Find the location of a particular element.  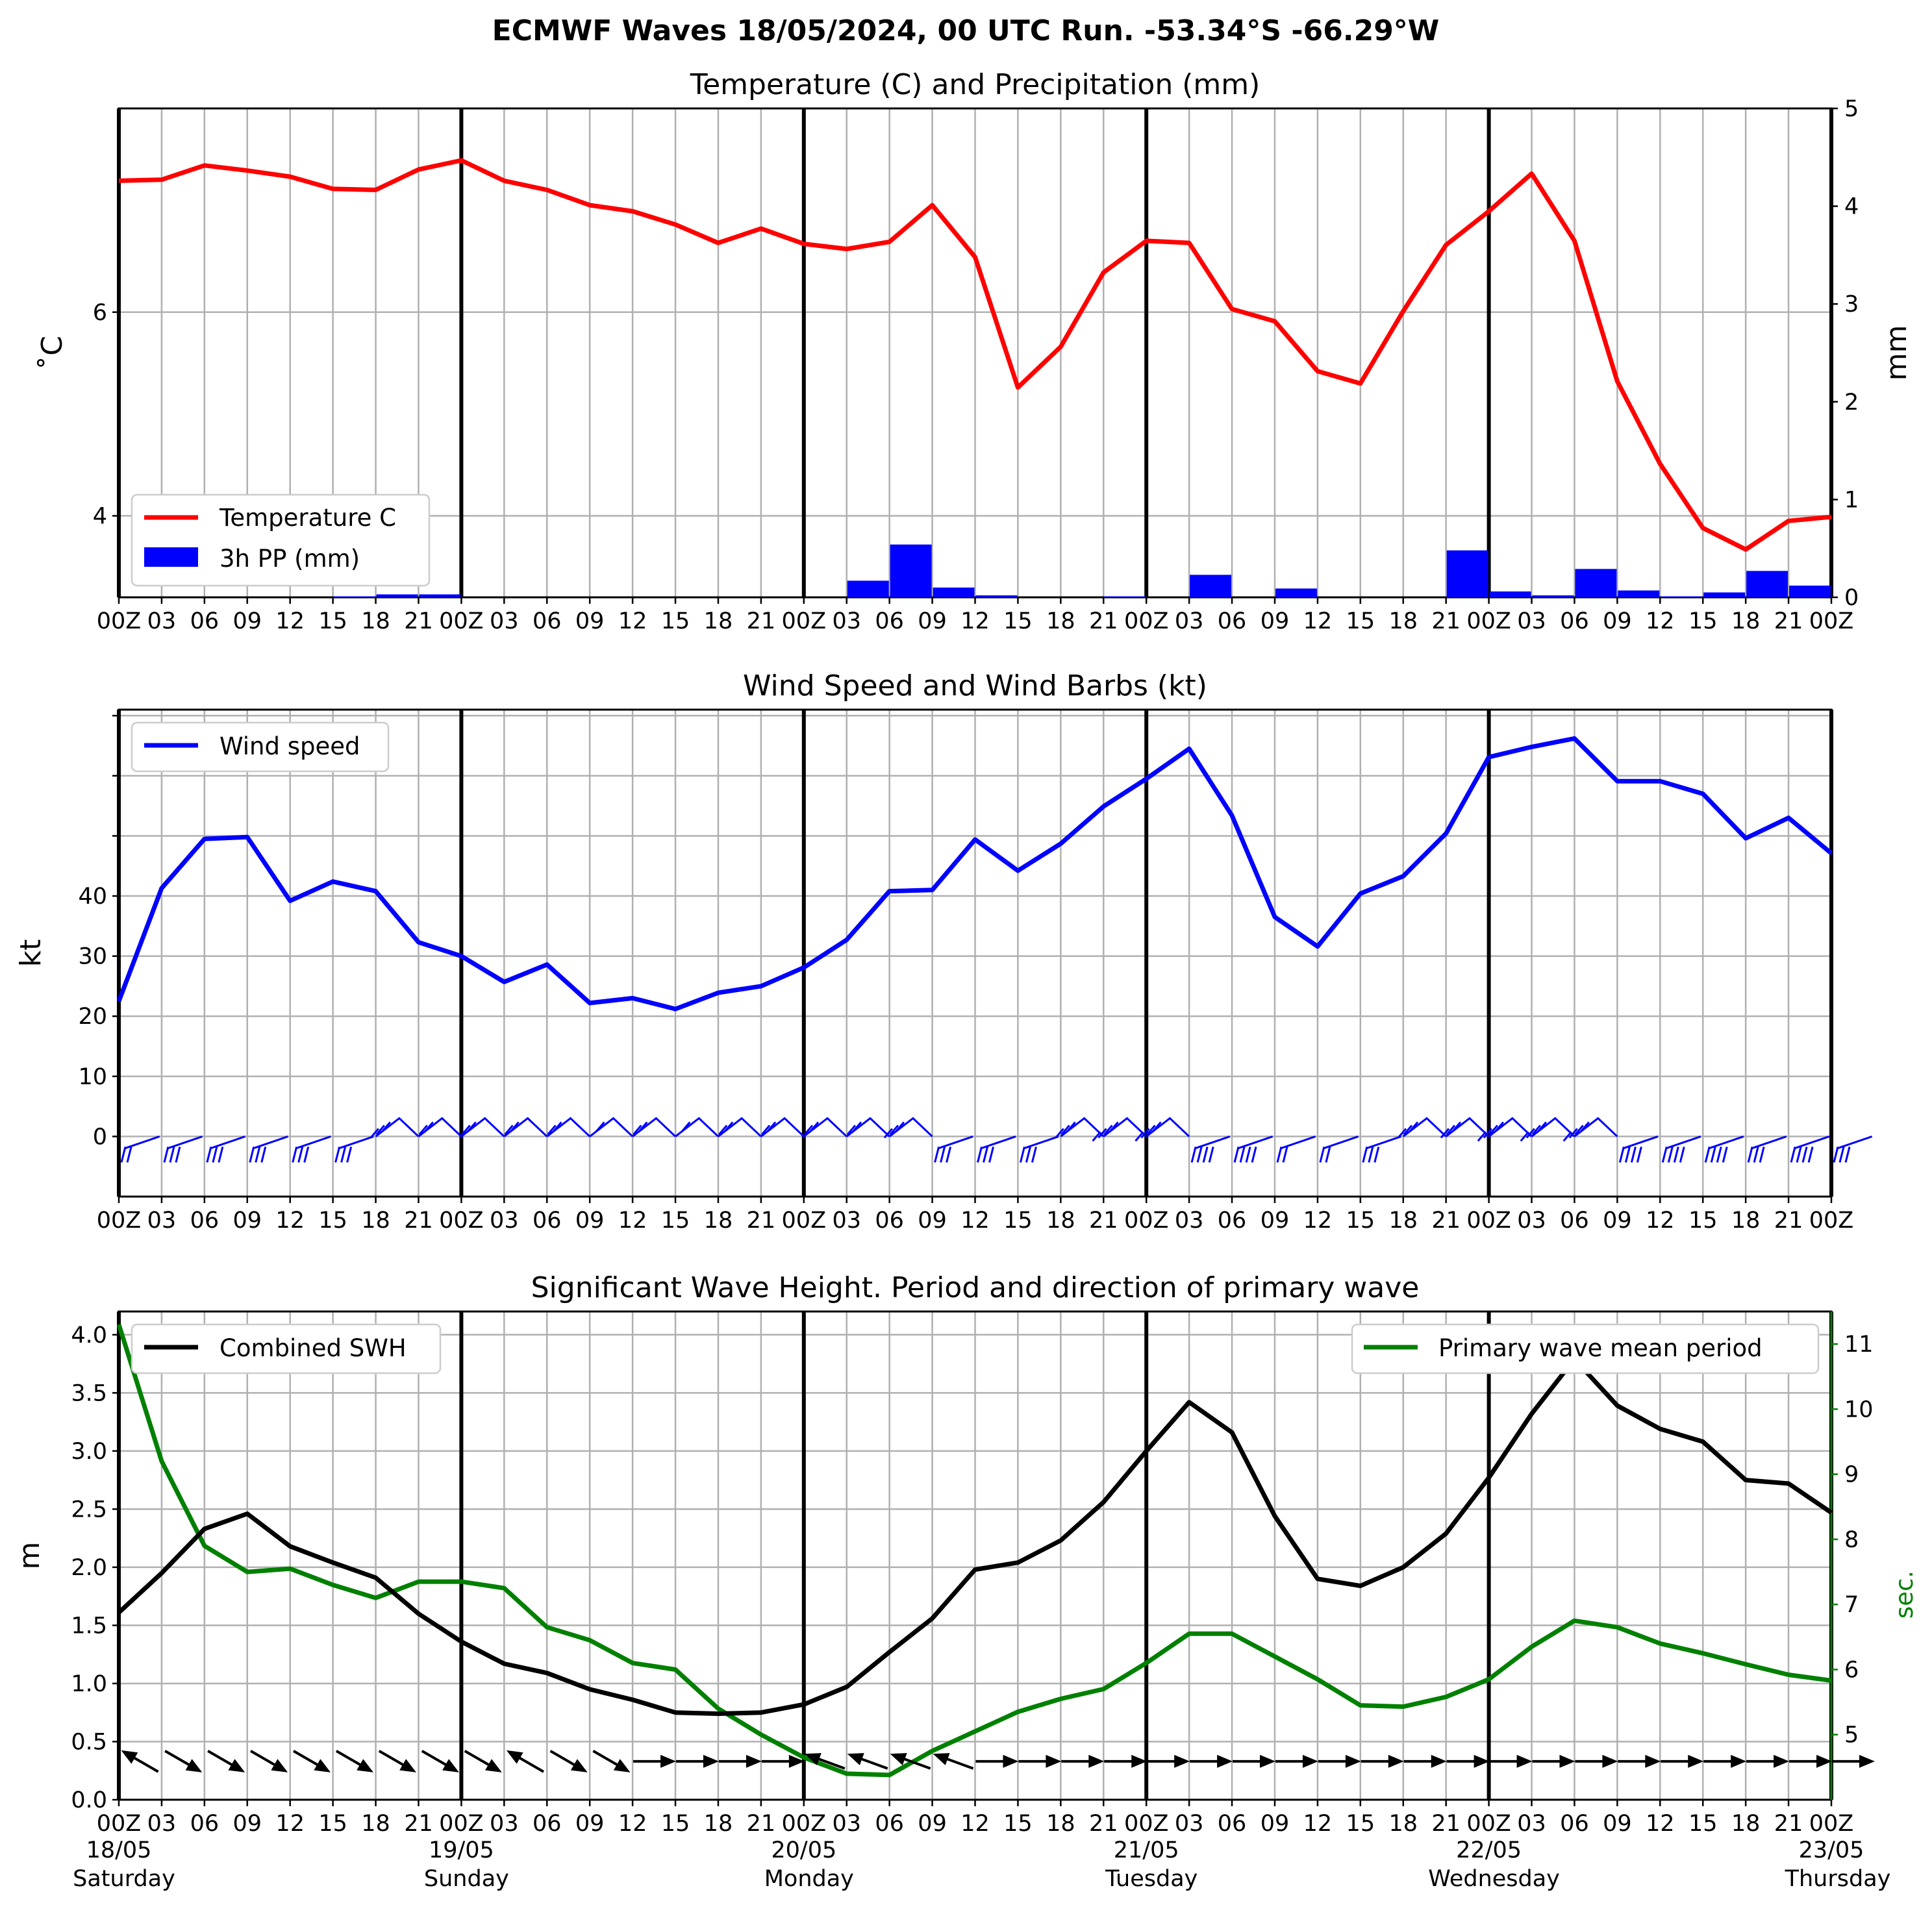

legend: Wind speed is located at coordinates (260, 747).